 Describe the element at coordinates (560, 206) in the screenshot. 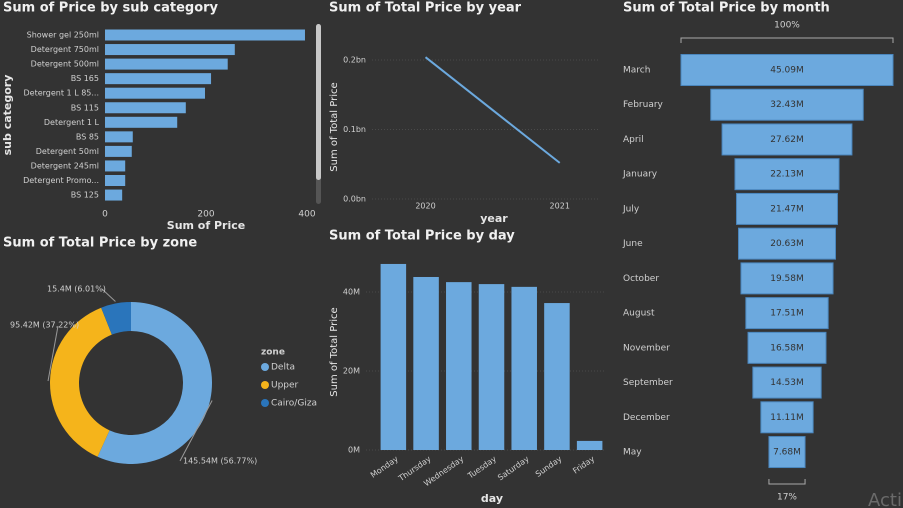

I see `x-tick-label: 2021` at that location.